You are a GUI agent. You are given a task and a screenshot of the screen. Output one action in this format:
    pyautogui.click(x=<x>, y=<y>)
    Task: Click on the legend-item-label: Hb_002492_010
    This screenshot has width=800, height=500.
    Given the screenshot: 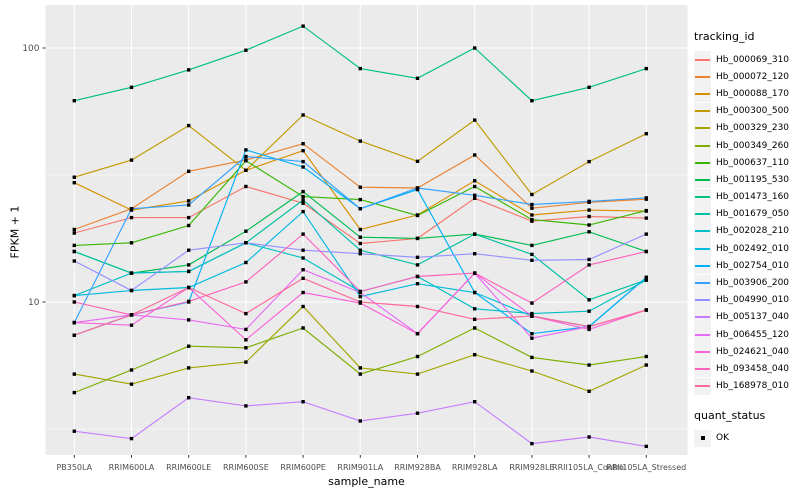 What is the action you would take?
    pyautogui.click(x=753, y=248)
    